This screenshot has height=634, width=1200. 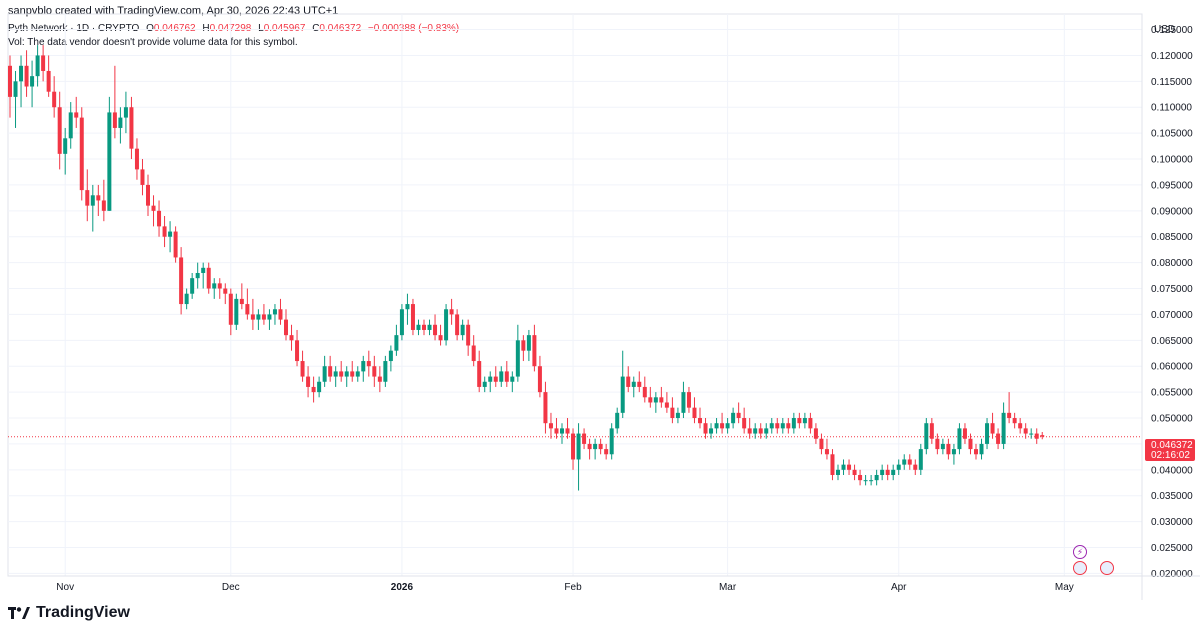 I want to click on x-tick-label: 2026, so click(x=402, y=587).